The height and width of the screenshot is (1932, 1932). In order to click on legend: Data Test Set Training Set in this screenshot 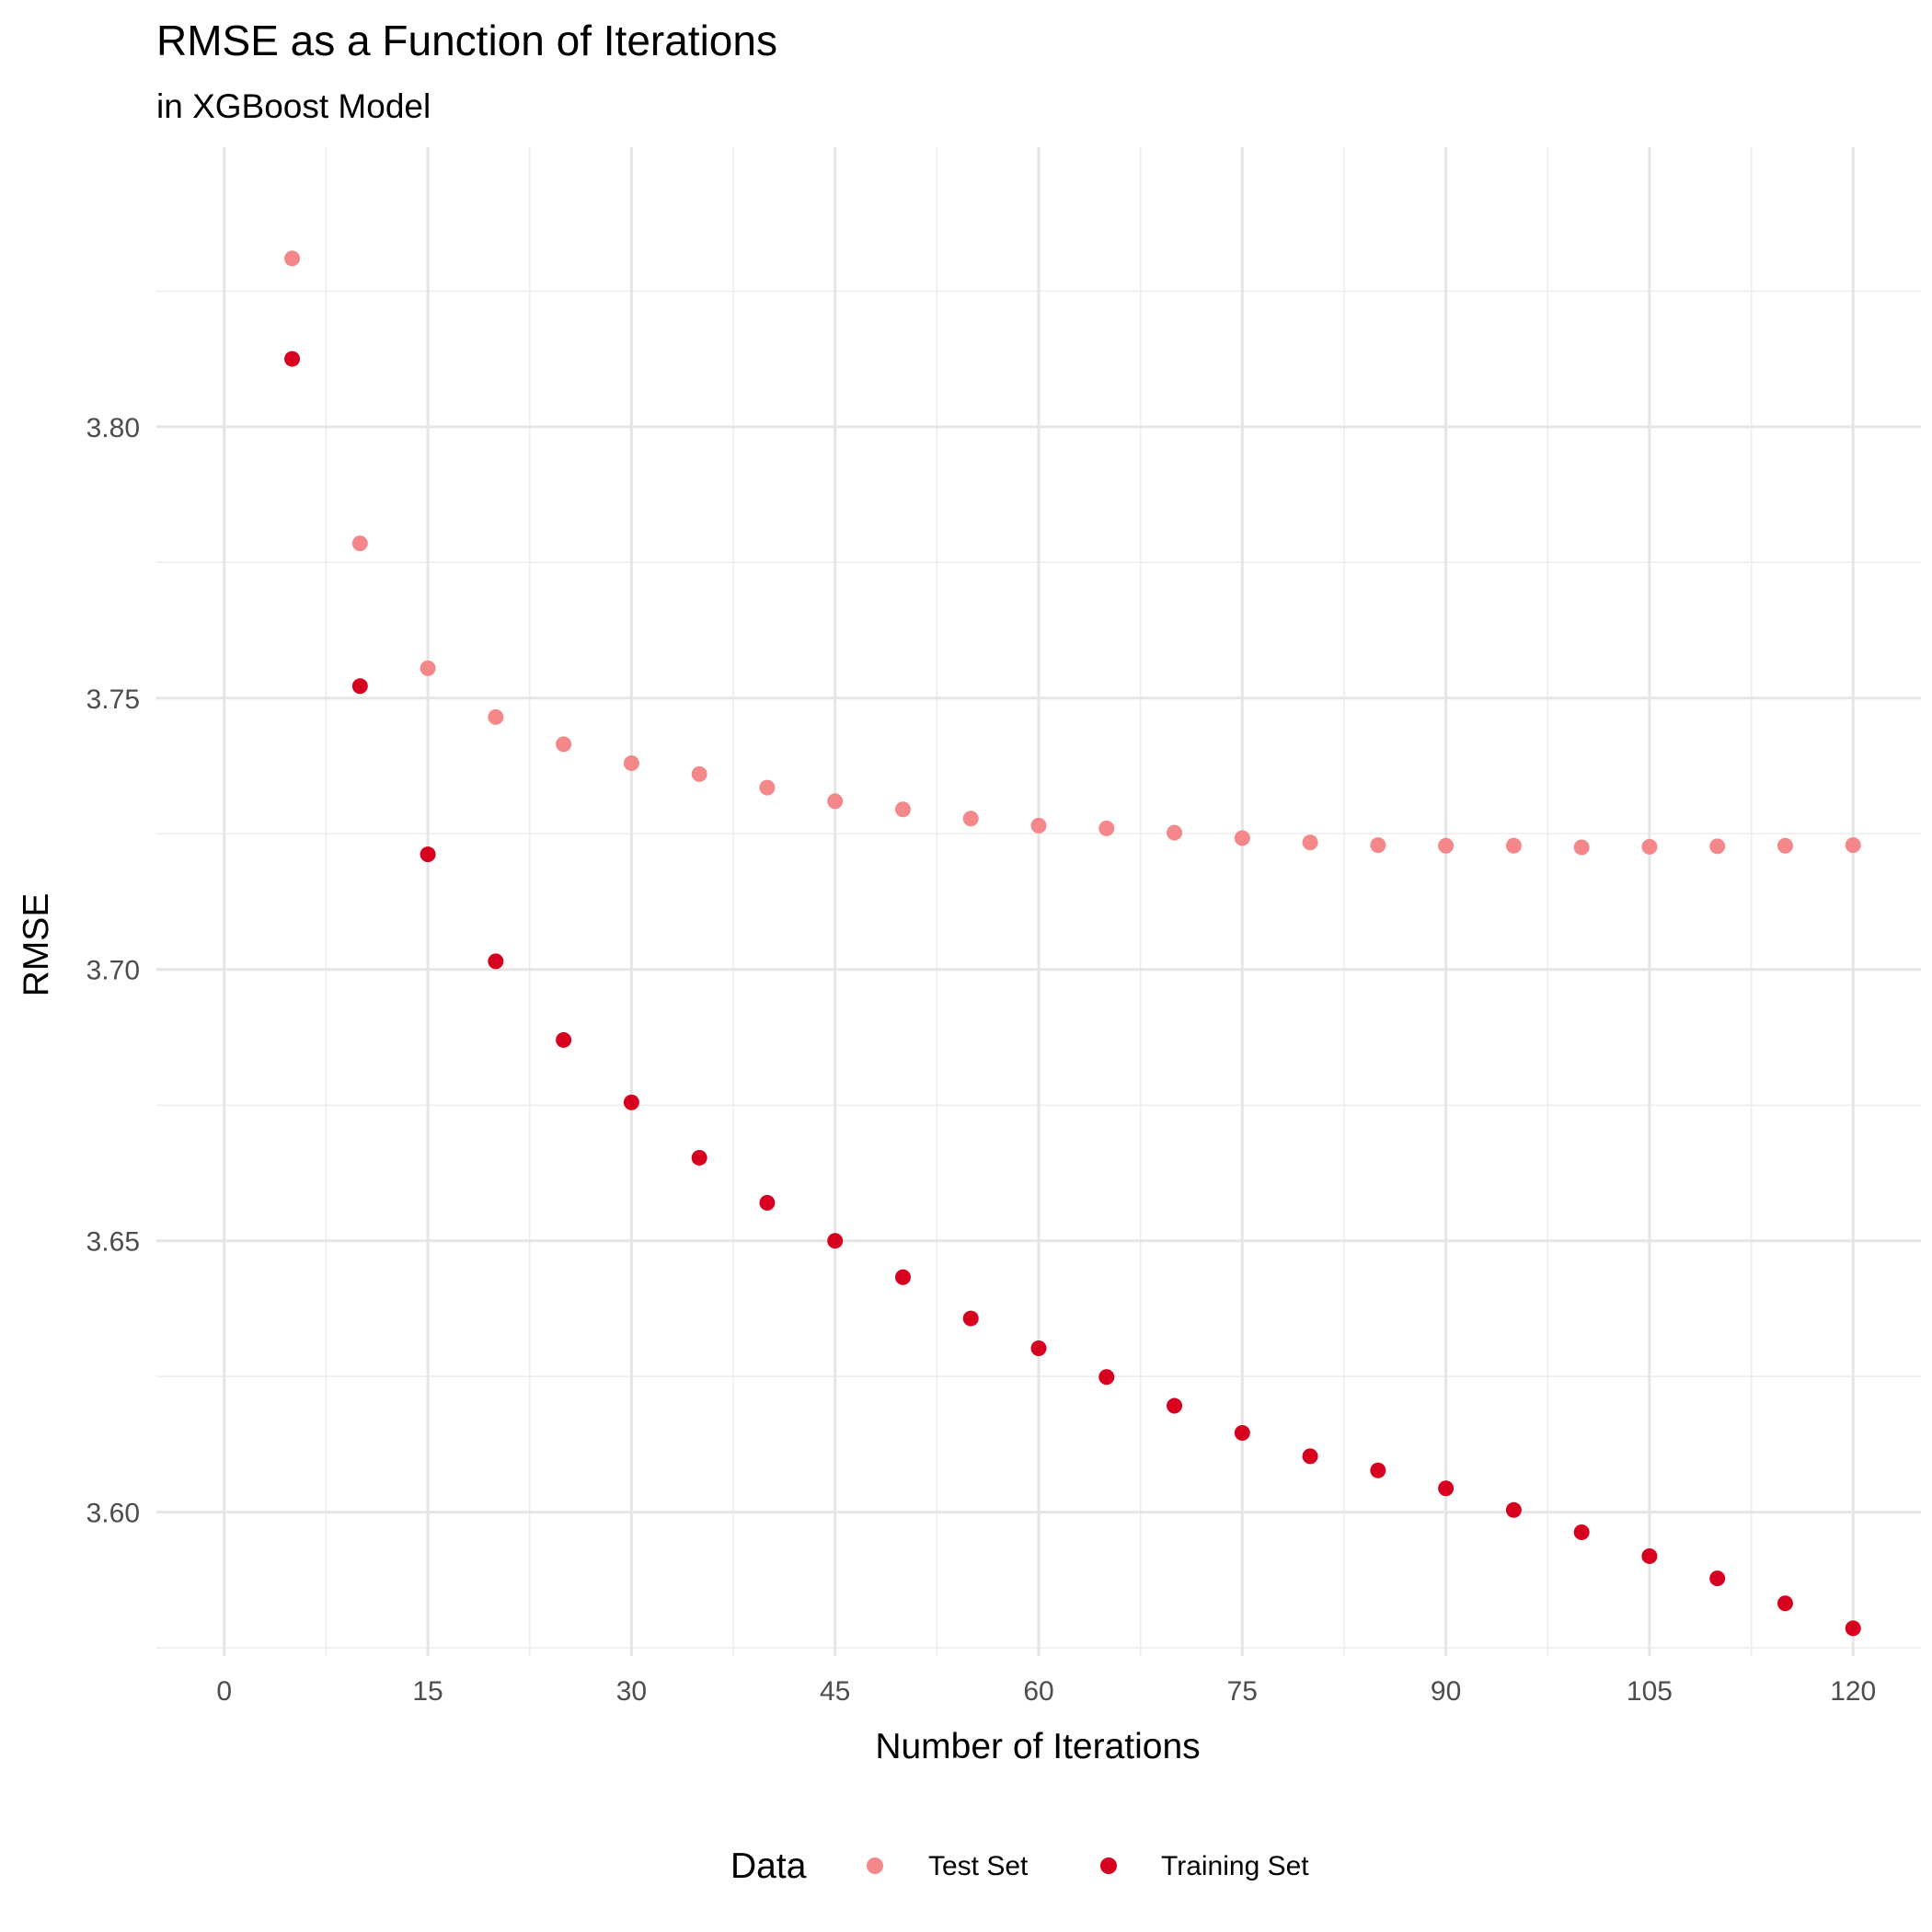, I will do `click(1020, 1866)`.